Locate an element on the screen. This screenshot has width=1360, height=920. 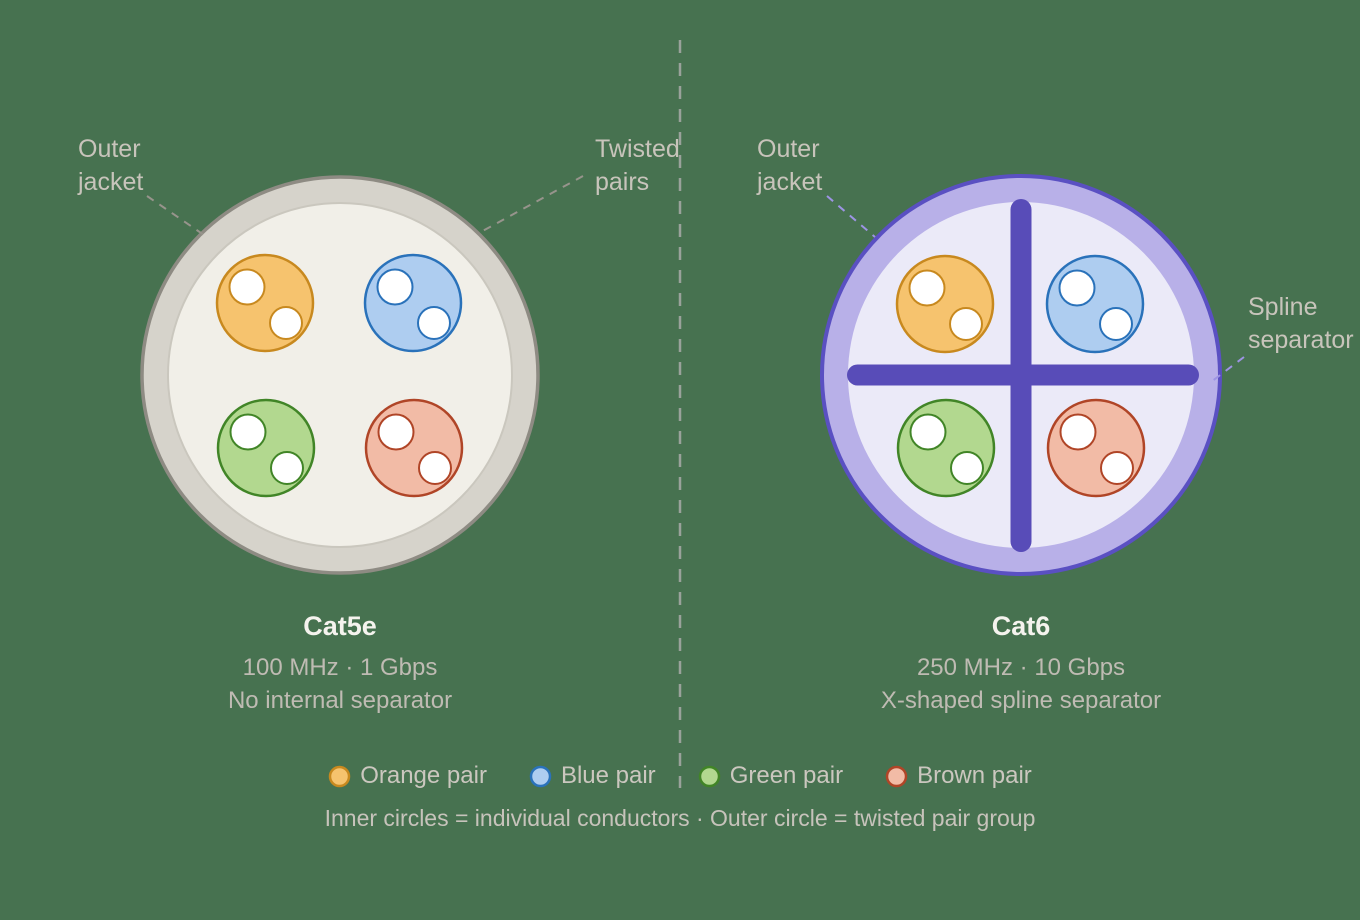
cat5e-blue-pair-group is located at coordinates (413, 303).